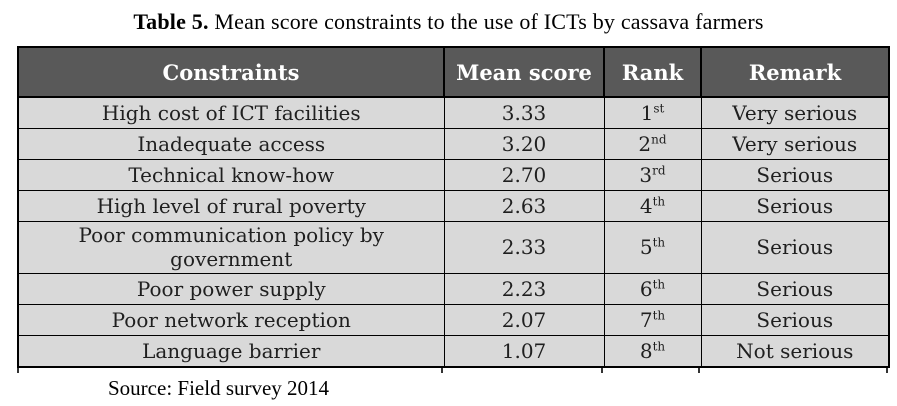 Image resolution: width=897 pixels, height=406 pixels. Describe the element at coordinates (795, 72) in the screenshot. I see `header-cell-remark: Remark` at that location.